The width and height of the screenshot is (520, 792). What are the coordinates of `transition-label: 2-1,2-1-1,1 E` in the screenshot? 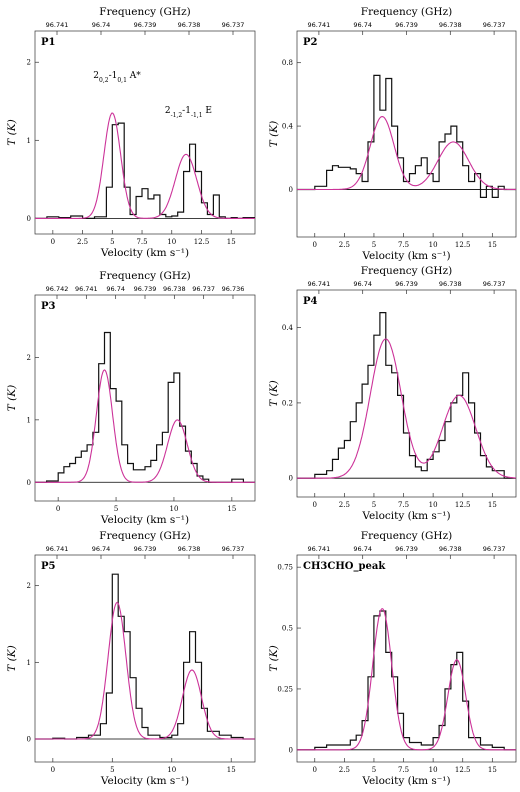 It's located at (188, 112).